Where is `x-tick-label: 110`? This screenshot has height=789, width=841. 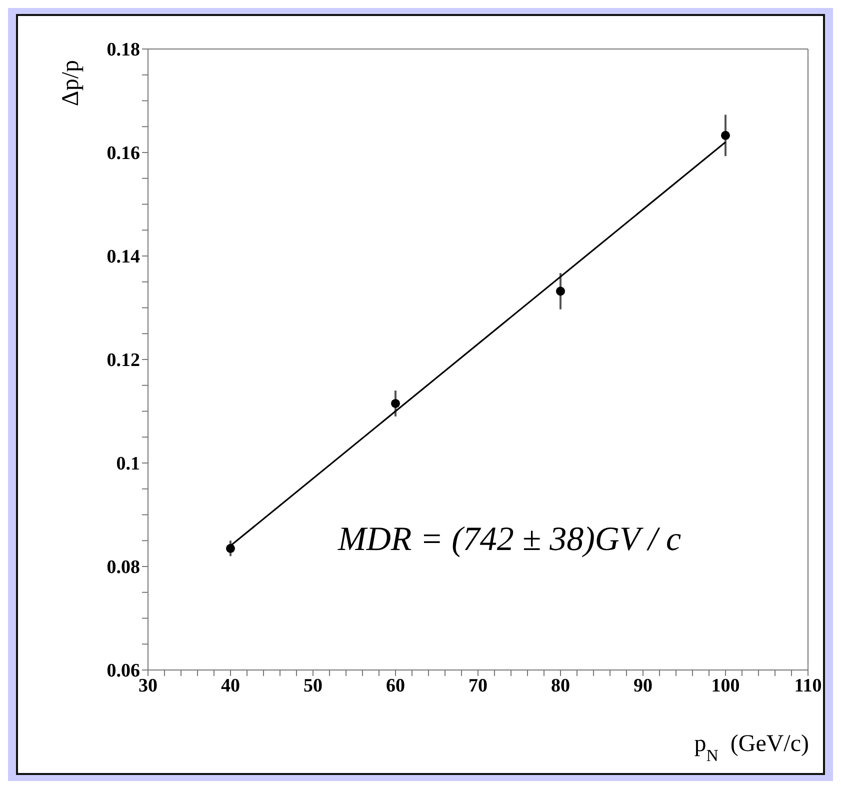
x-tick-label: 110 is located at coordinates (808, 685).